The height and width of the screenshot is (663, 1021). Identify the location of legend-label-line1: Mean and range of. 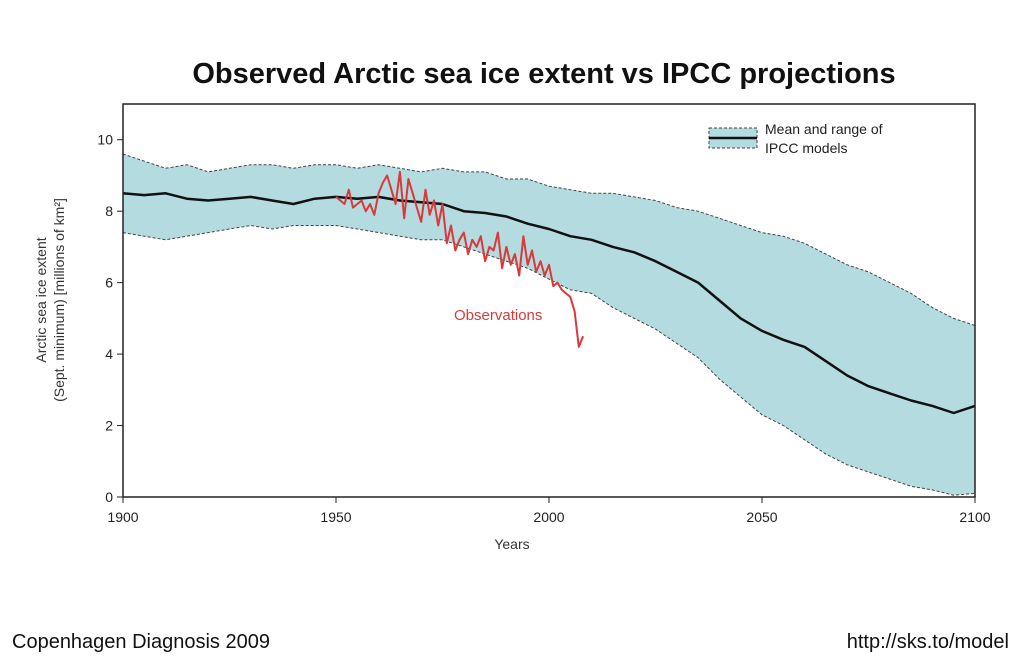
(824, 129).